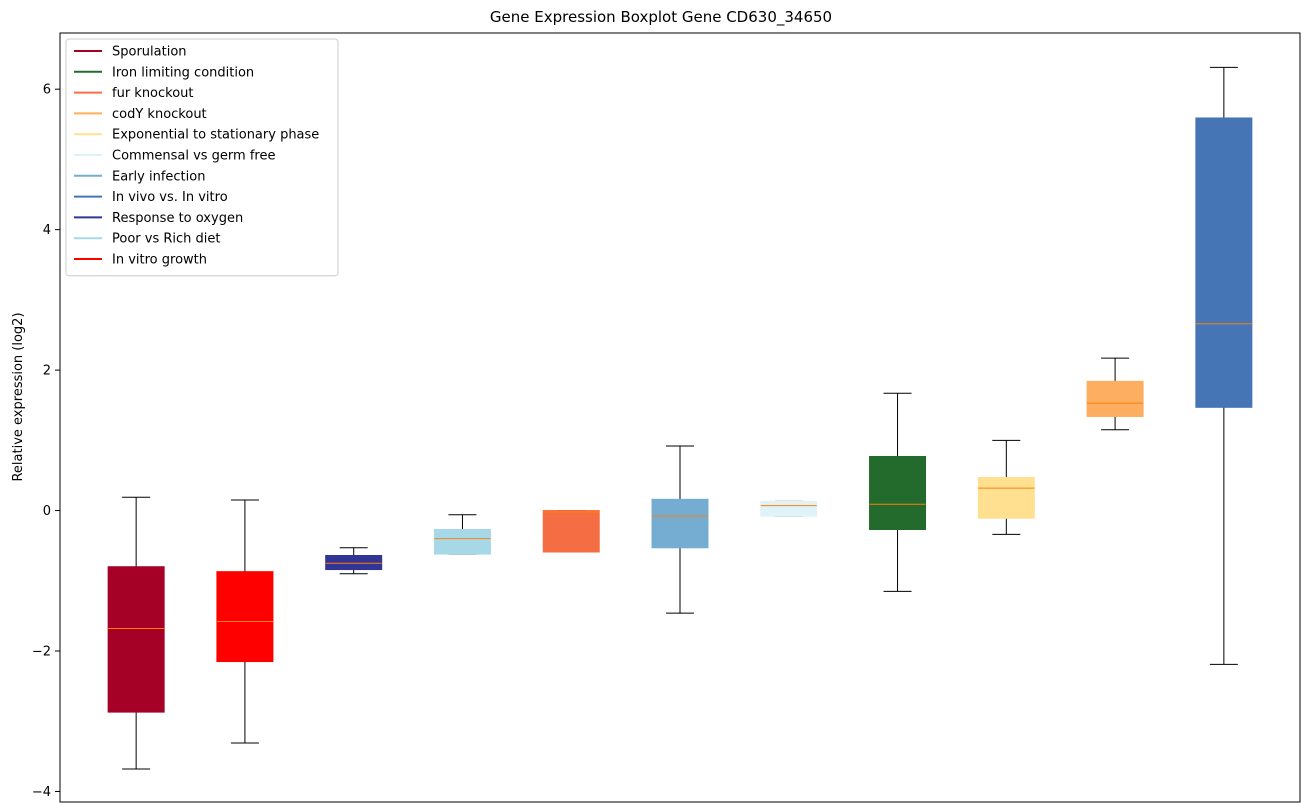 The height and width of the screenshot is (812, 1309). I want to click on legend-item: Poor vs Rich diet, so click(147, 239).